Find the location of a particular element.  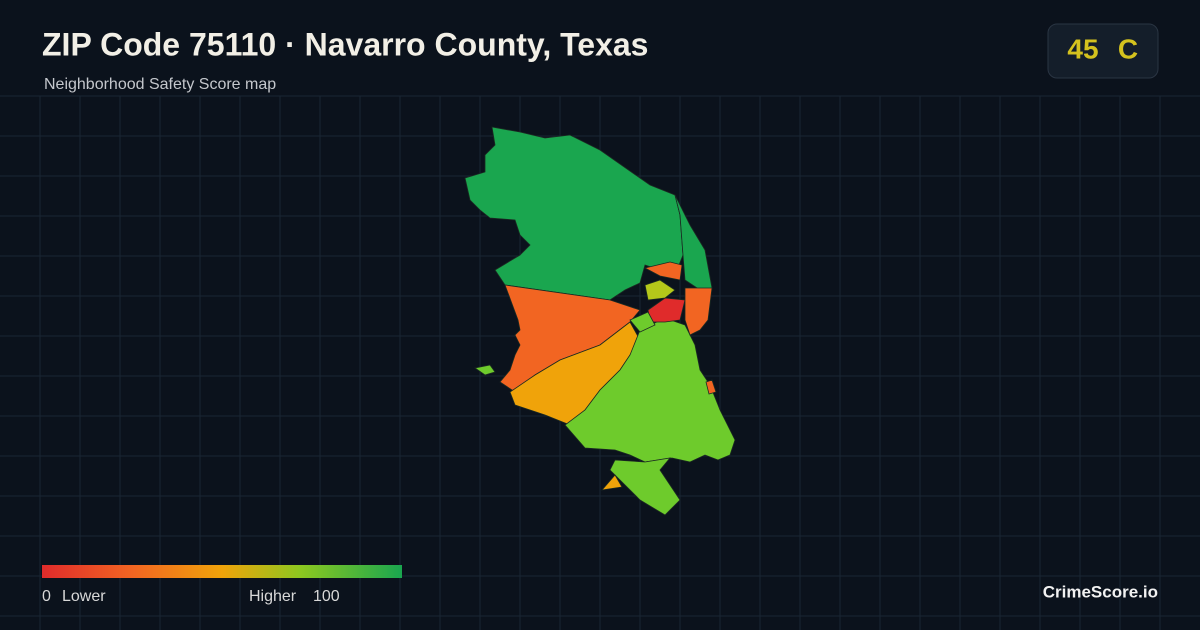

title: ZIP Code 75110 · Navarro County, Texas is located at coordinates (345, 44).